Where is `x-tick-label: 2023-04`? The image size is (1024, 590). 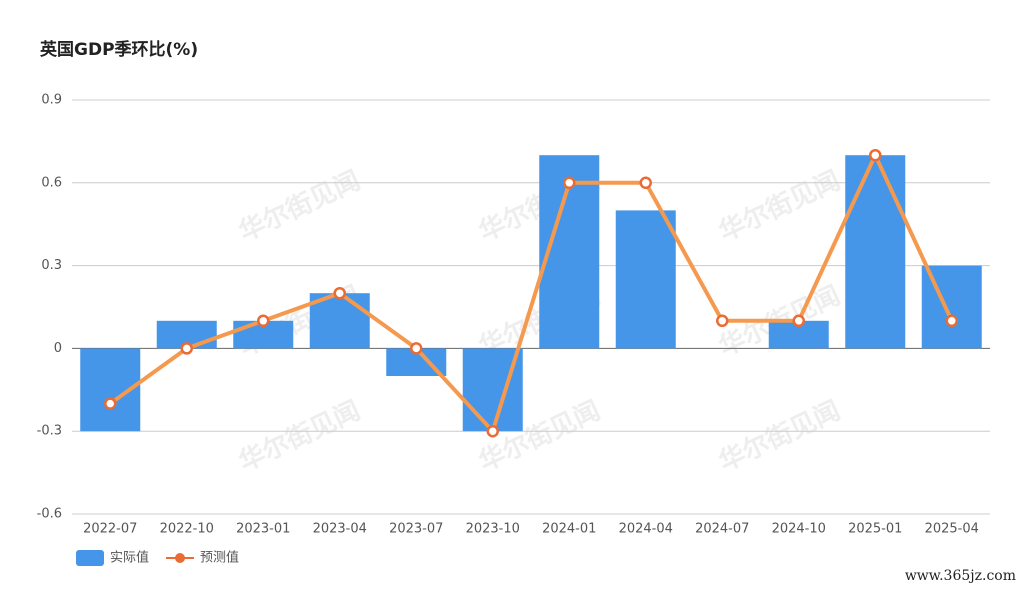 x-tick-label: 2023-04 is located at coordinates (340, 529).